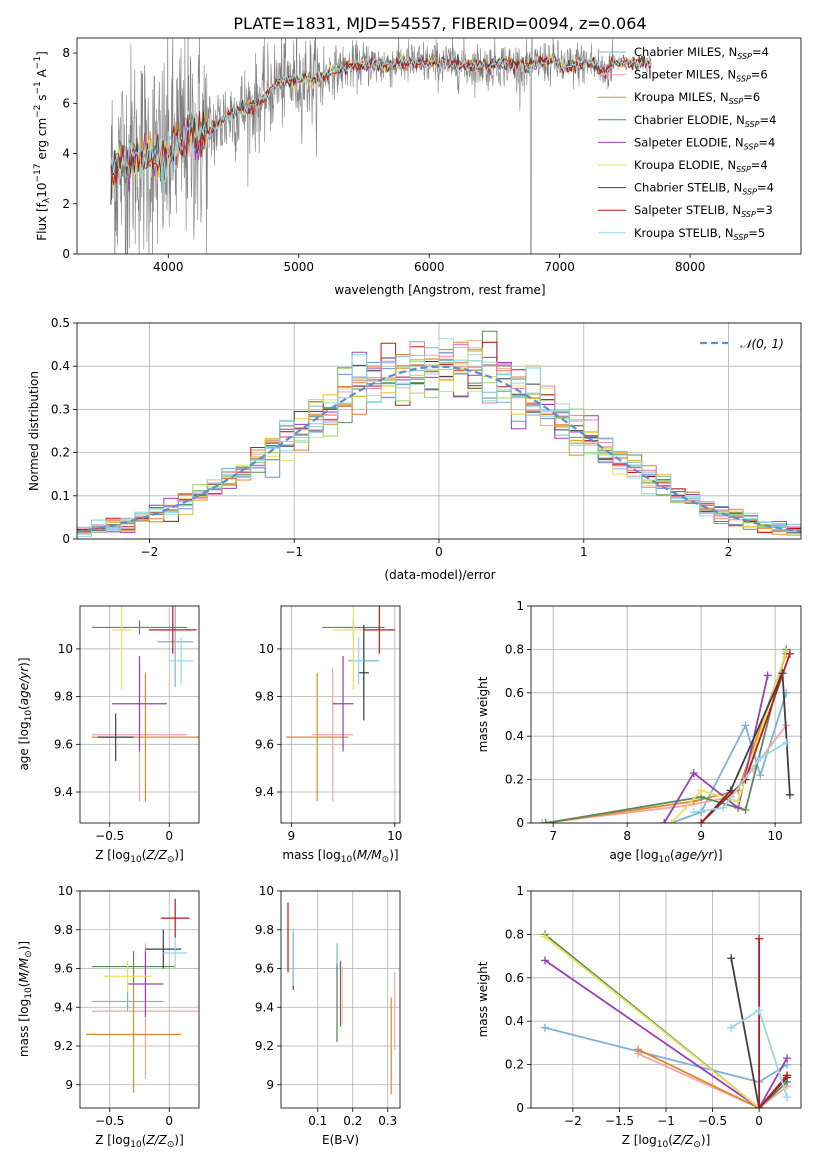  What do you see at coordinates (514, 693) in the screenshot?
I see `y-tick-label: 0.6` at bounding box center [514, 693].